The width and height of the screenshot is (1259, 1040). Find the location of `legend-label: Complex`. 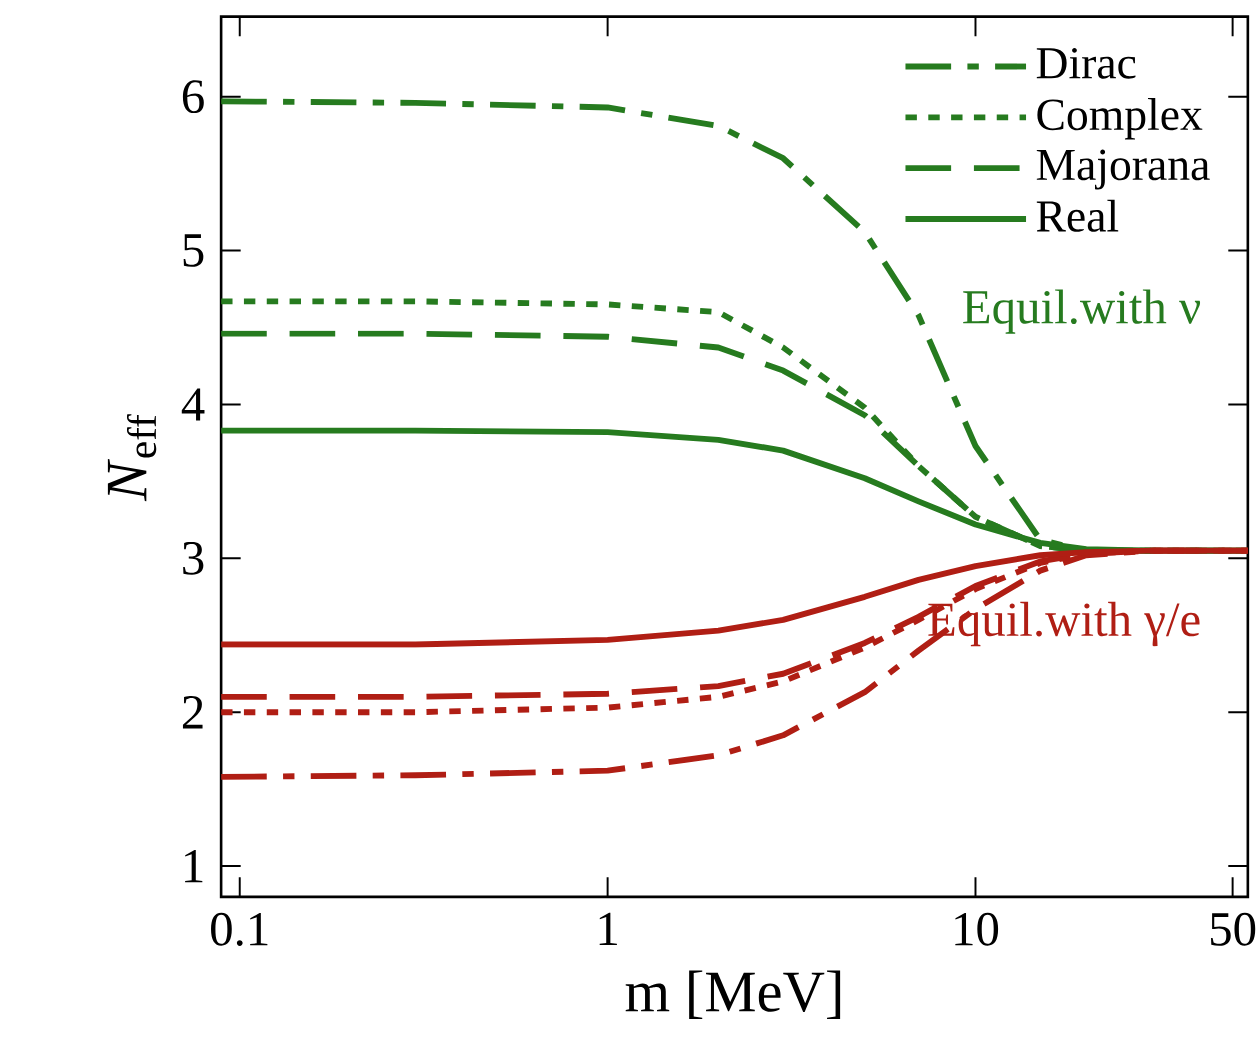

legend-label: Complex is located at coordinates (1120, 119).